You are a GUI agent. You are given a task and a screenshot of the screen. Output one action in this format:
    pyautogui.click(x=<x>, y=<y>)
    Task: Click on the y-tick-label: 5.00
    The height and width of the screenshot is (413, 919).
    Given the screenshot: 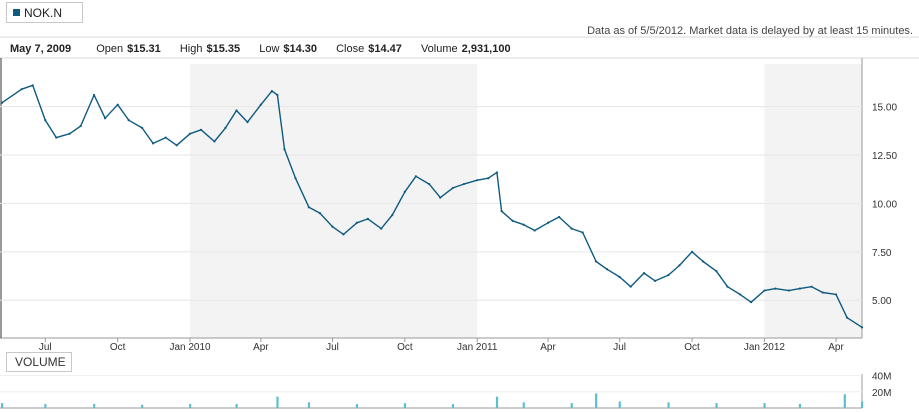 What is the action you would take?
    pyautogui.click(x=882, y=301)
    